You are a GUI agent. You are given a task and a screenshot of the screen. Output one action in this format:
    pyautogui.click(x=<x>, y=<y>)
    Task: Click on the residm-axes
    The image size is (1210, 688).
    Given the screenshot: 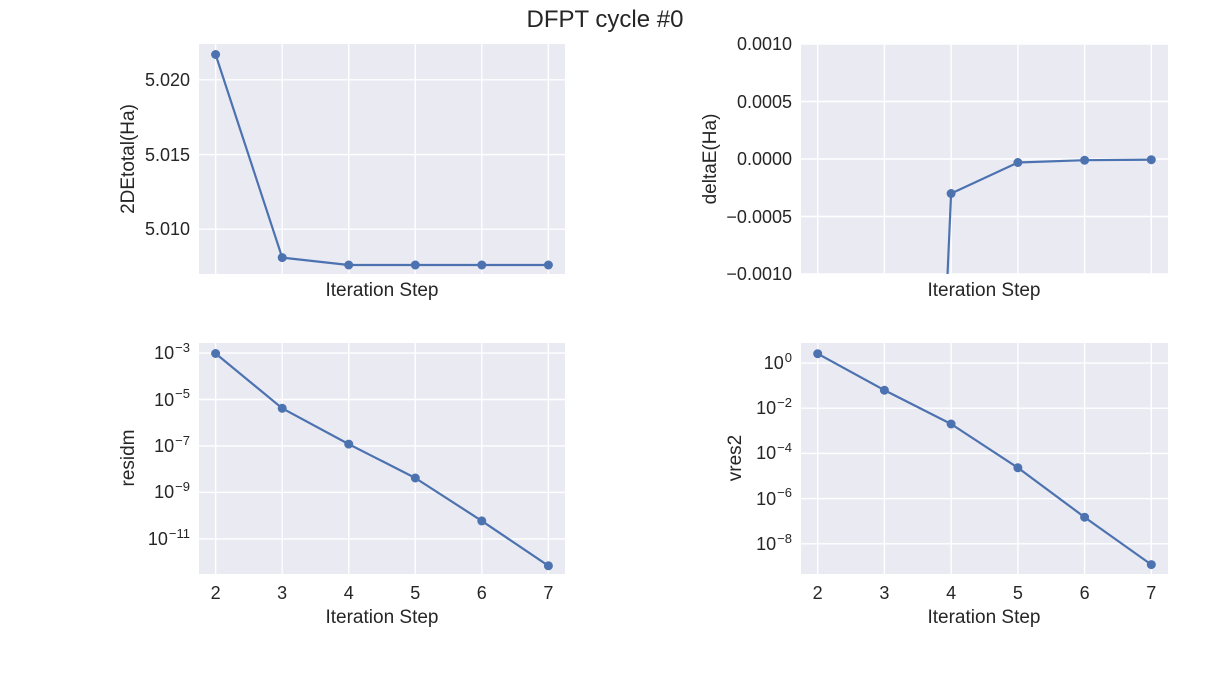 What is the action you would take?
    pyautogui.click(x=382, y=458)
    